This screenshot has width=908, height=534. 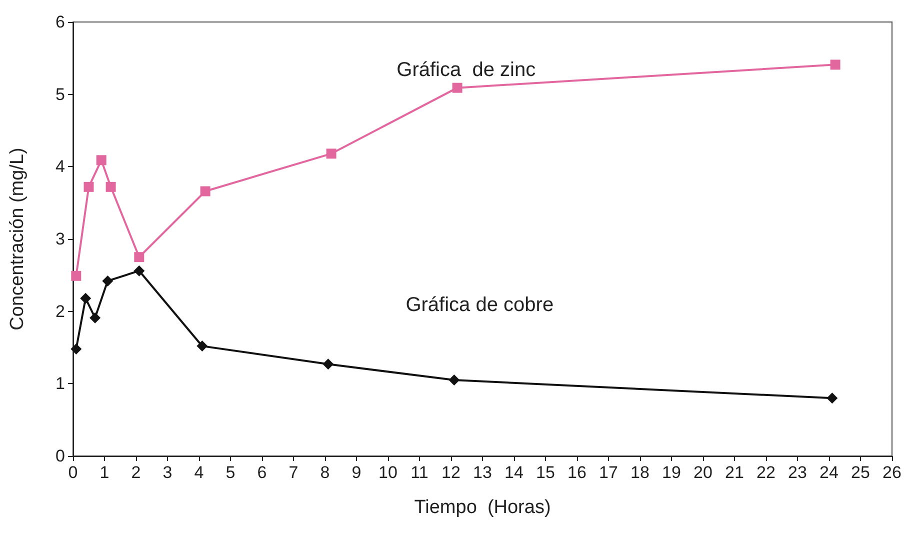 I want to click on x-tick-label: 0, so click(x=73, y=472).